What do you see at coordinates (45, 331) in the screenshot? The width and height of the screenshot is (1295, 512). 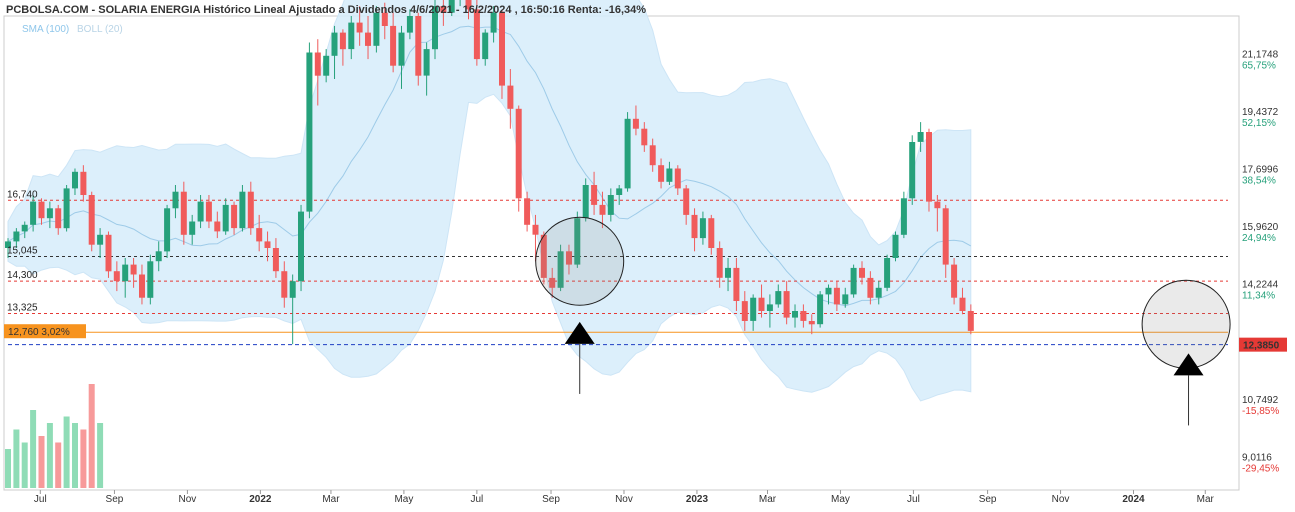 I see `current-price-tag` at bounding box center [45, 331].